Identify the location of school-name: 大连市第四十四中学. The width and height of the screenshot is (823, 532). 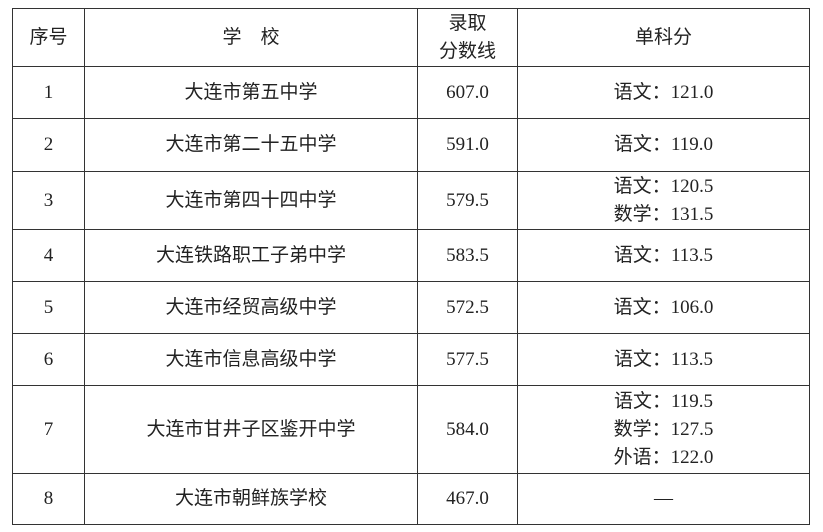
(251, 200).